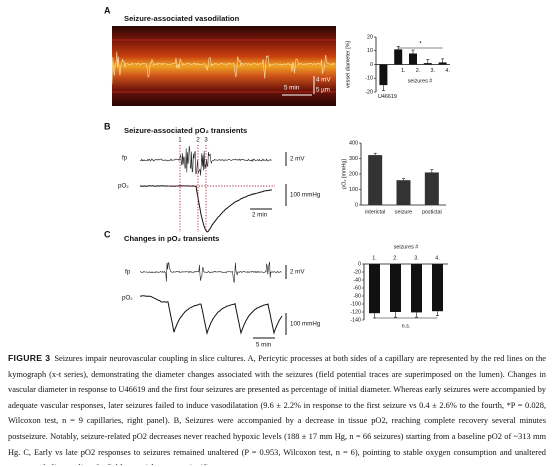 The image size is (554, 467). I want to click on panel-label: B, so click(107, 126).